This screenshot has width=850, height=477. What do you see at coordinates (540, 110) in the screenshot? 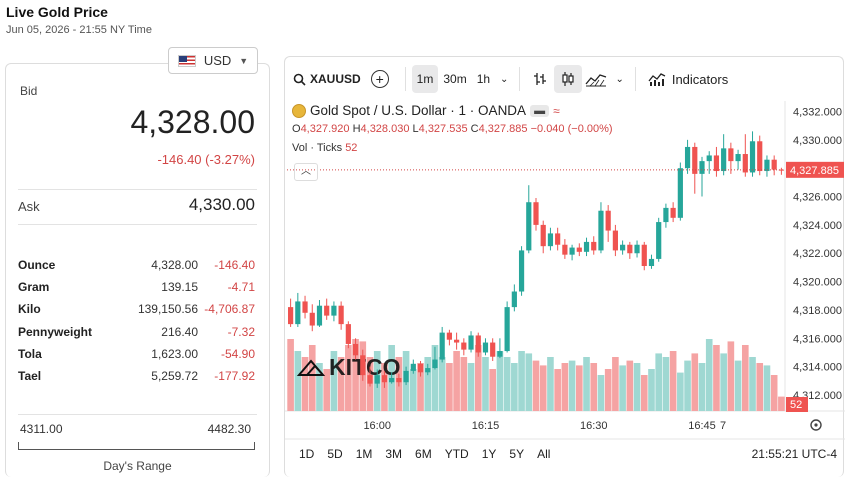
I see `minus-icon: ▬` at bounding box center [540, 110].